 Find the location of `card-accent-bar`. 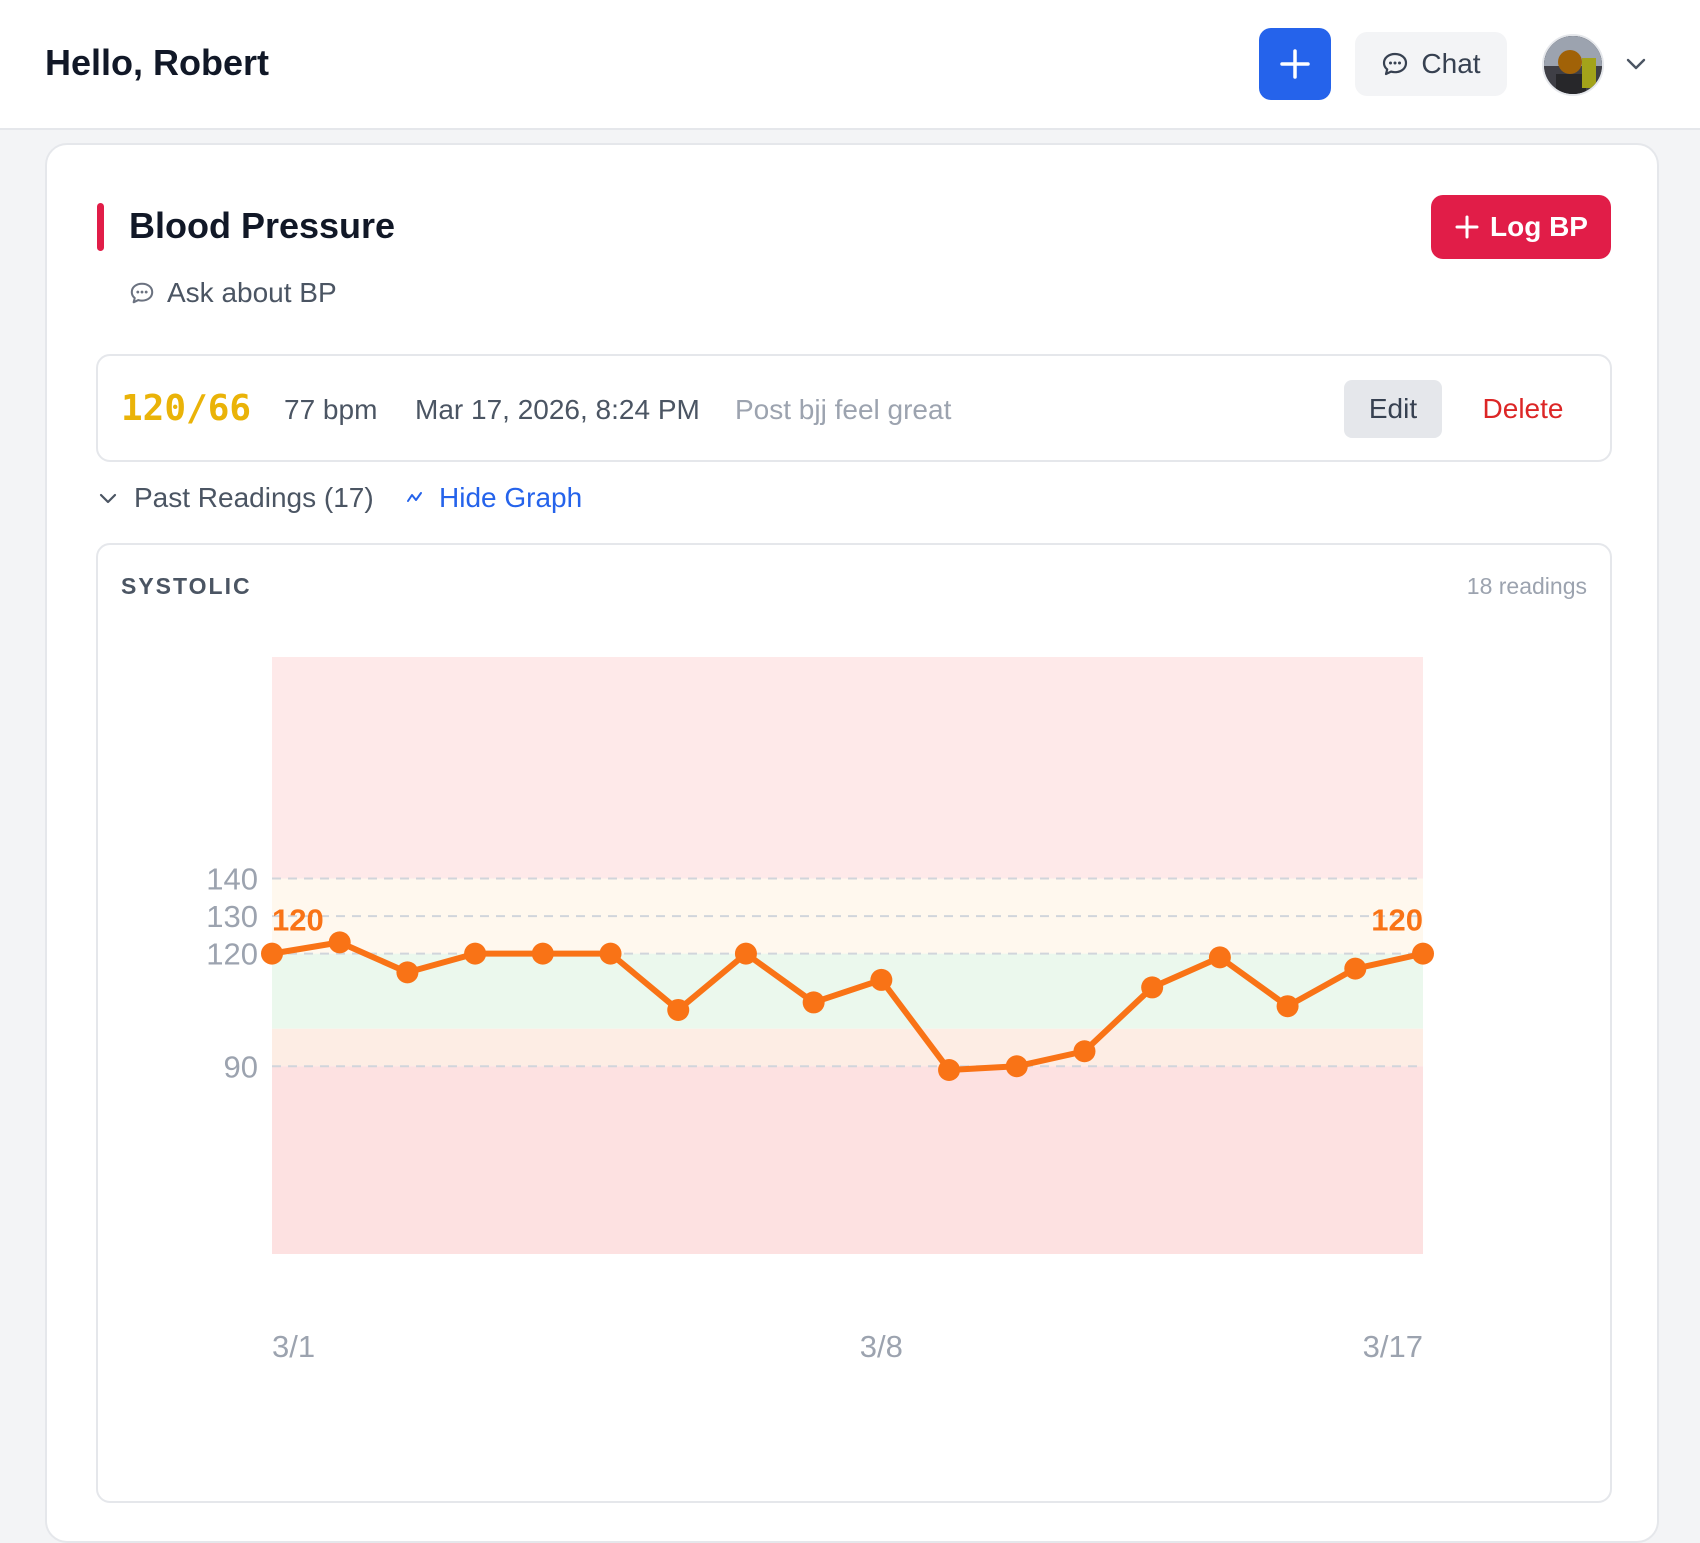

card-accent-bar is located at coordinates (100, 227).